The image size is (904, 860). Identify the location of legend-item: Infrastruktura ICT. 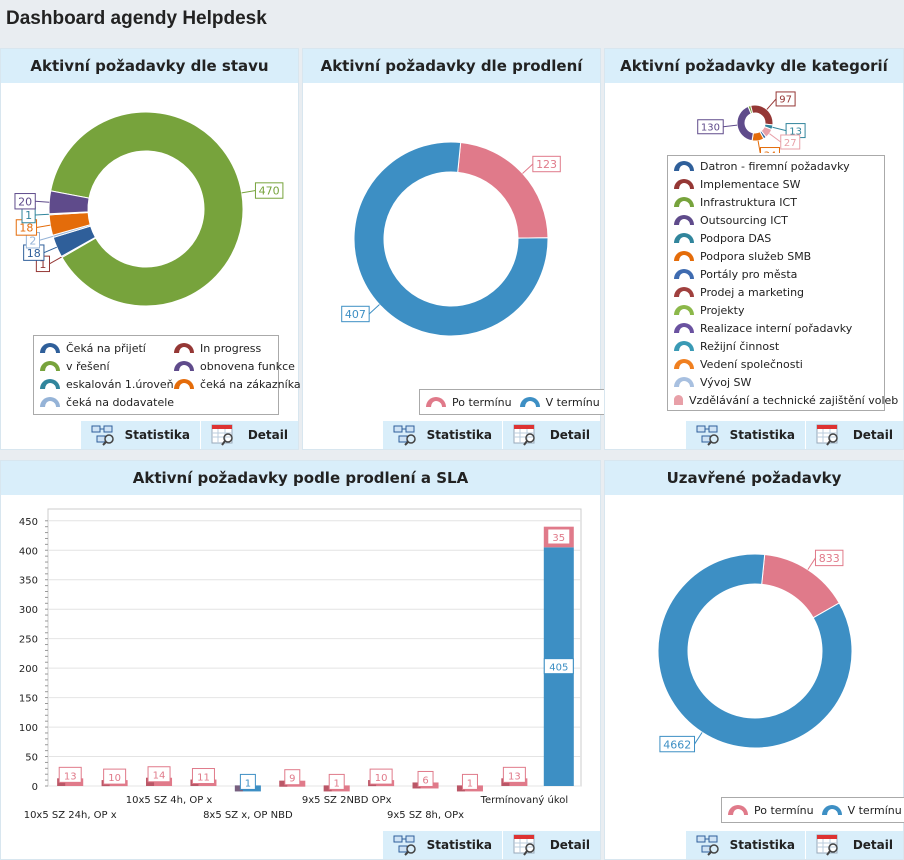
(776, 202).